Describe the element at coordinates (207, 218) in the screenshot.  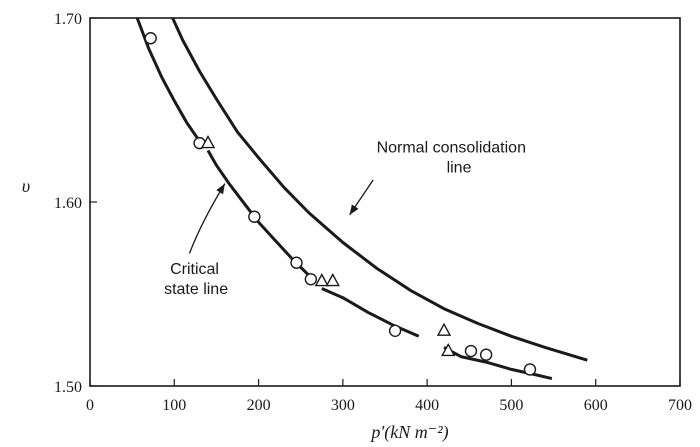
I see `critical-state-arrow-line` at that location.